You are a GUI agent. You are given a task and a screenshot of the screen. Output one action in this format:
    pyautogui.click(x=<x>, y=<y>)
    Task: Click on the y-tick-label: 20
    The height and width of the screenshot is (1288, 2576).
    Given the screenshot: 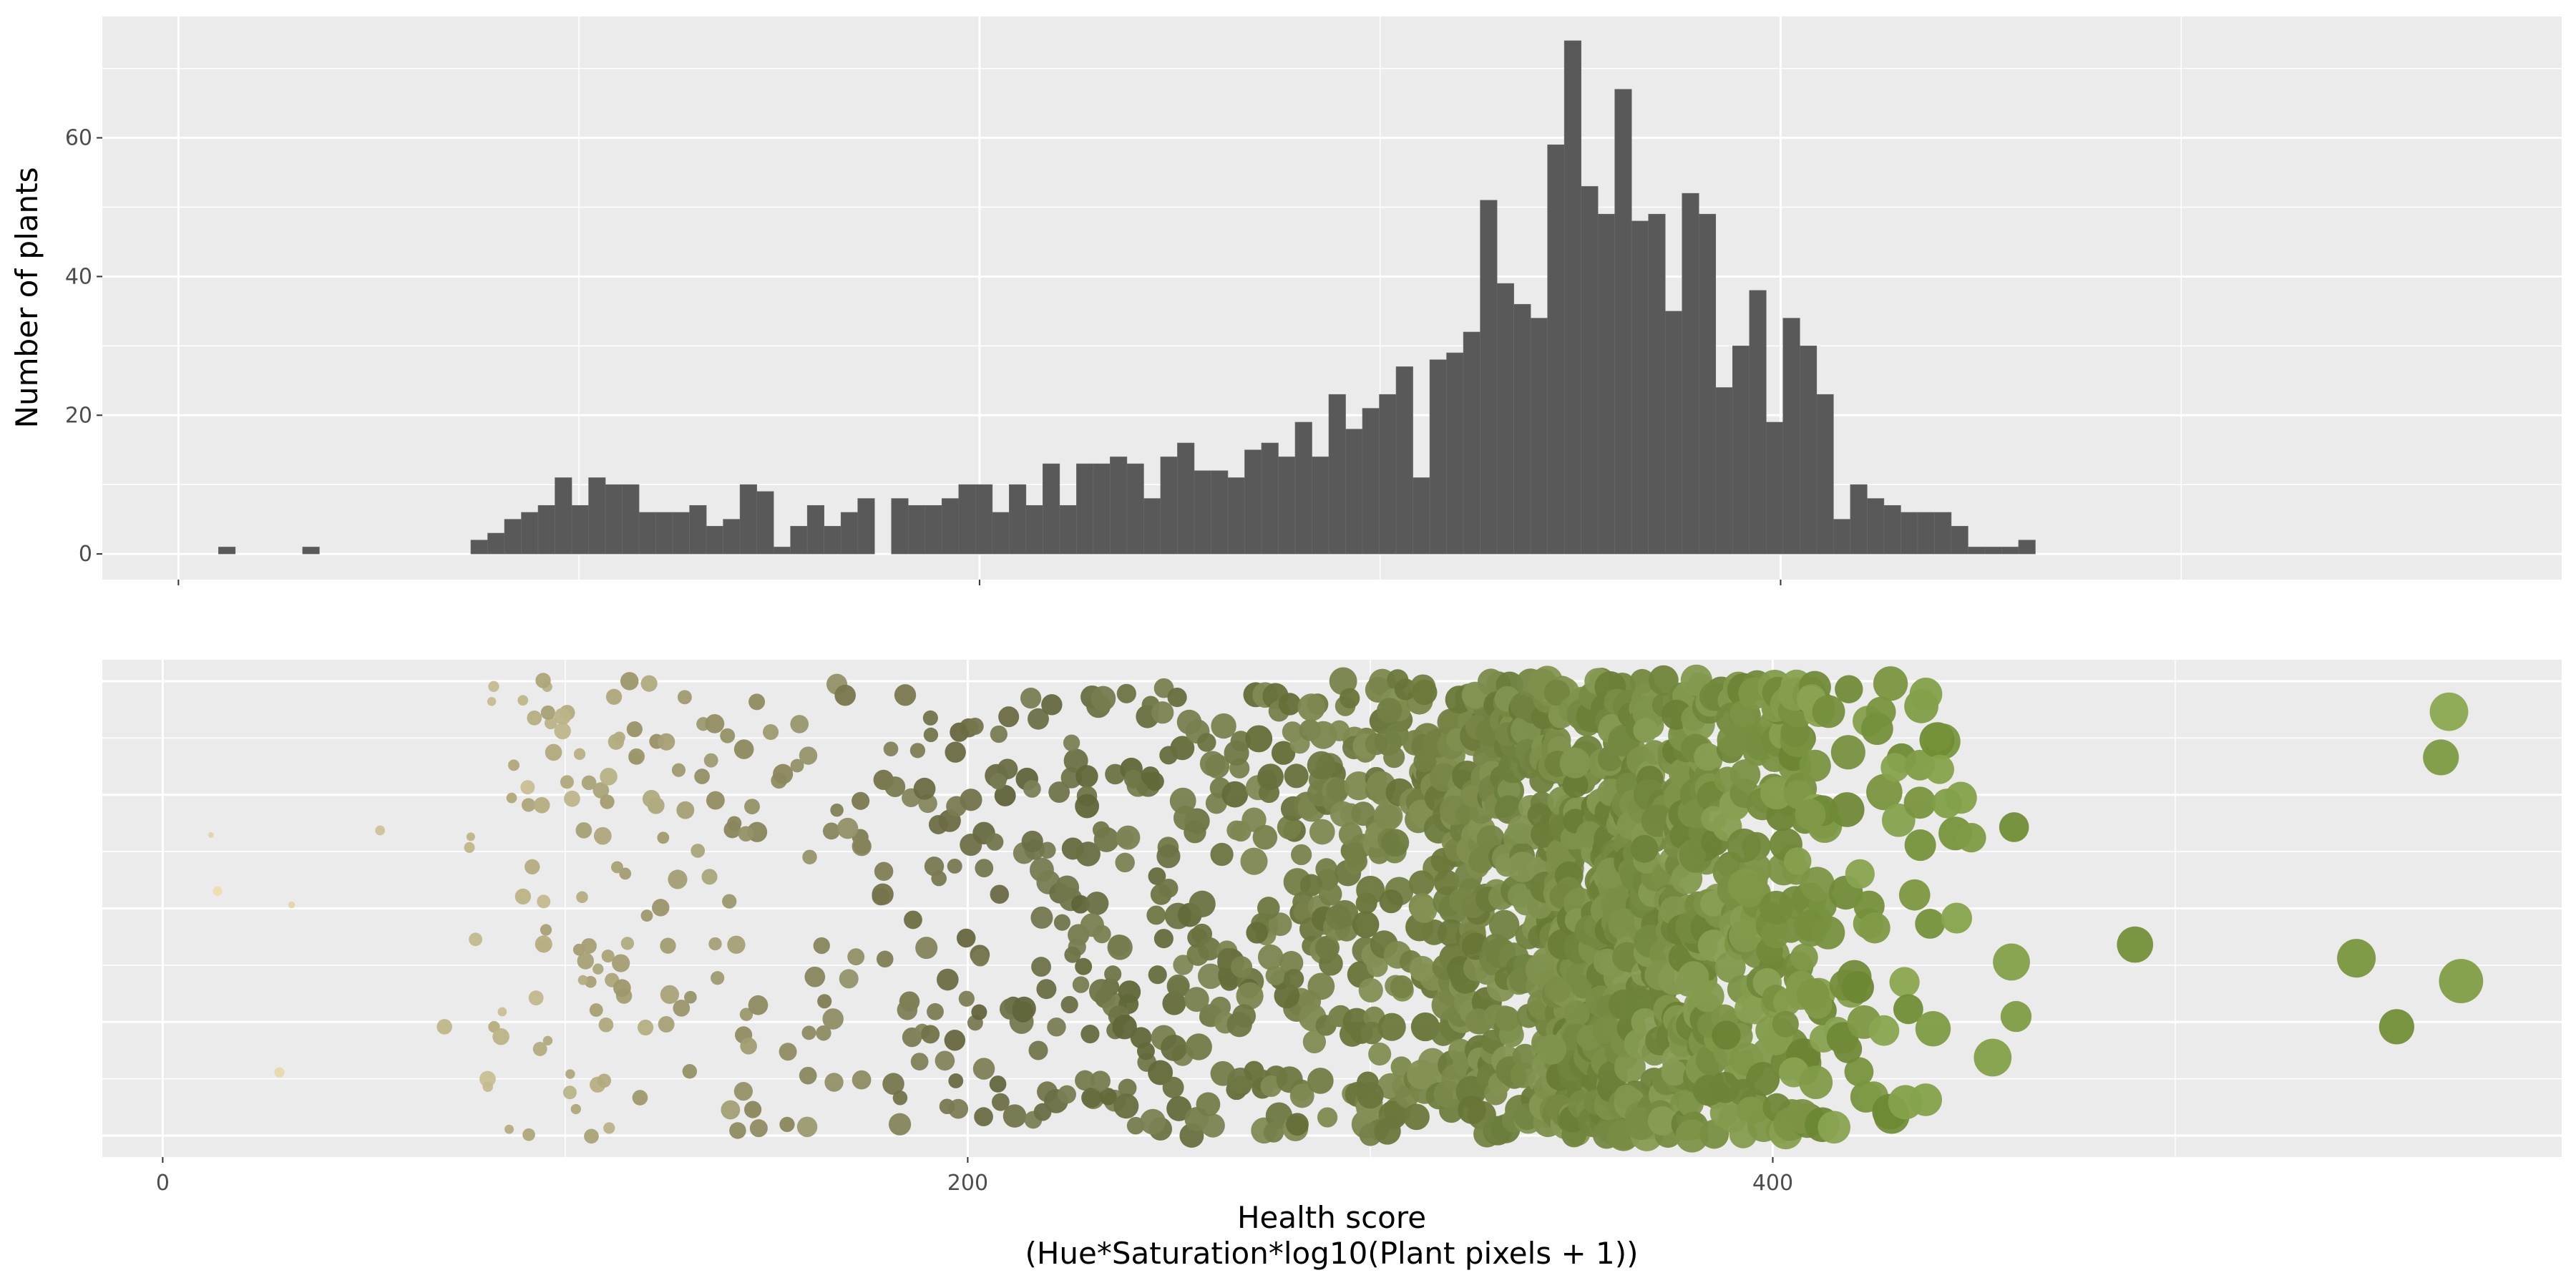 What is the action you would take?
    pyautogui.click(x=78, y=415)
    